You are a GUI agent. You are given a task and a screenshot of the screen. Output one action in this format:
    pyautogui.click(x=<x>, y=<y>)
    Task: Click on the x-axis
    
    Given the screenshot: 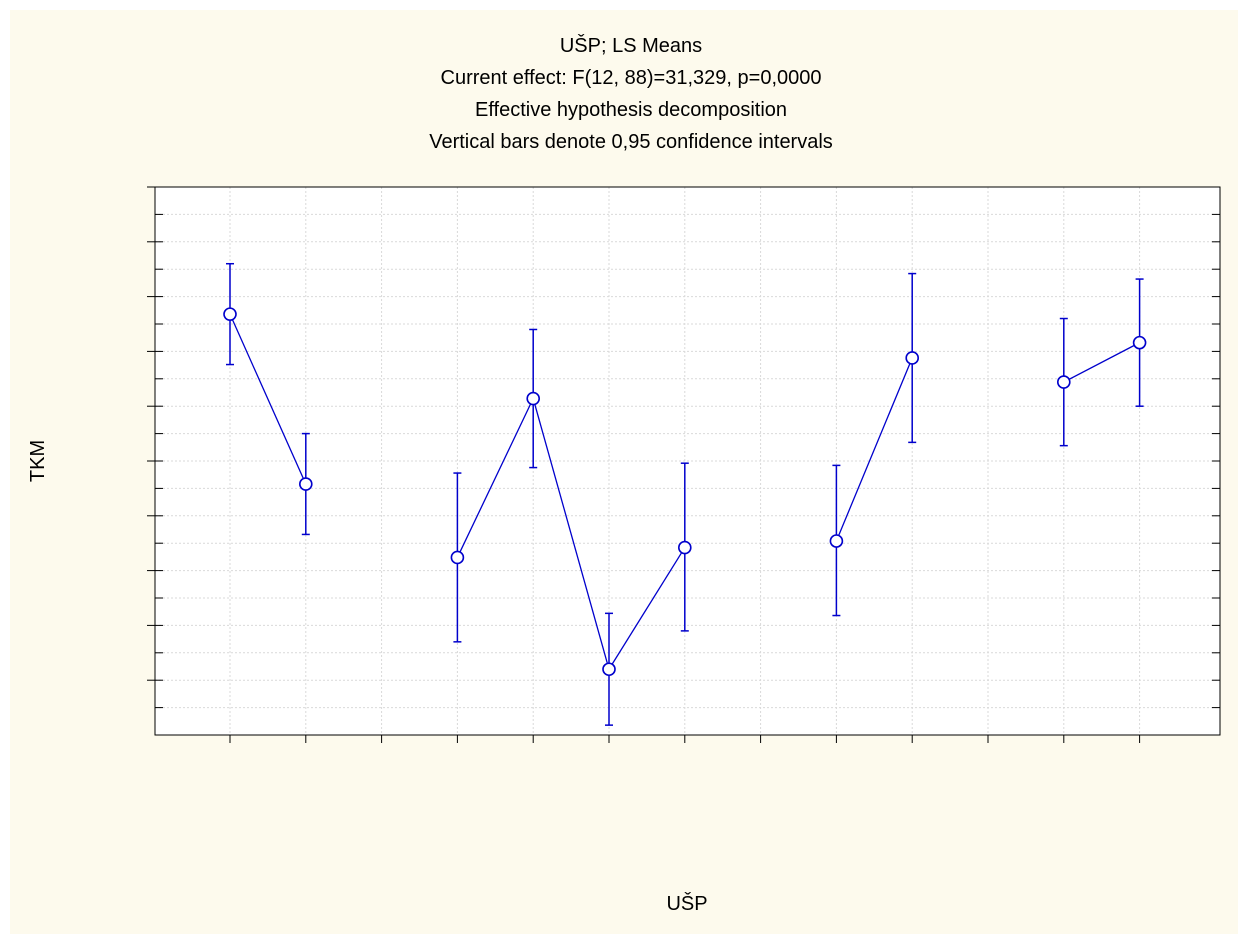 What is the action you would take?
    pyautogui.click(x=685, y=739)
    